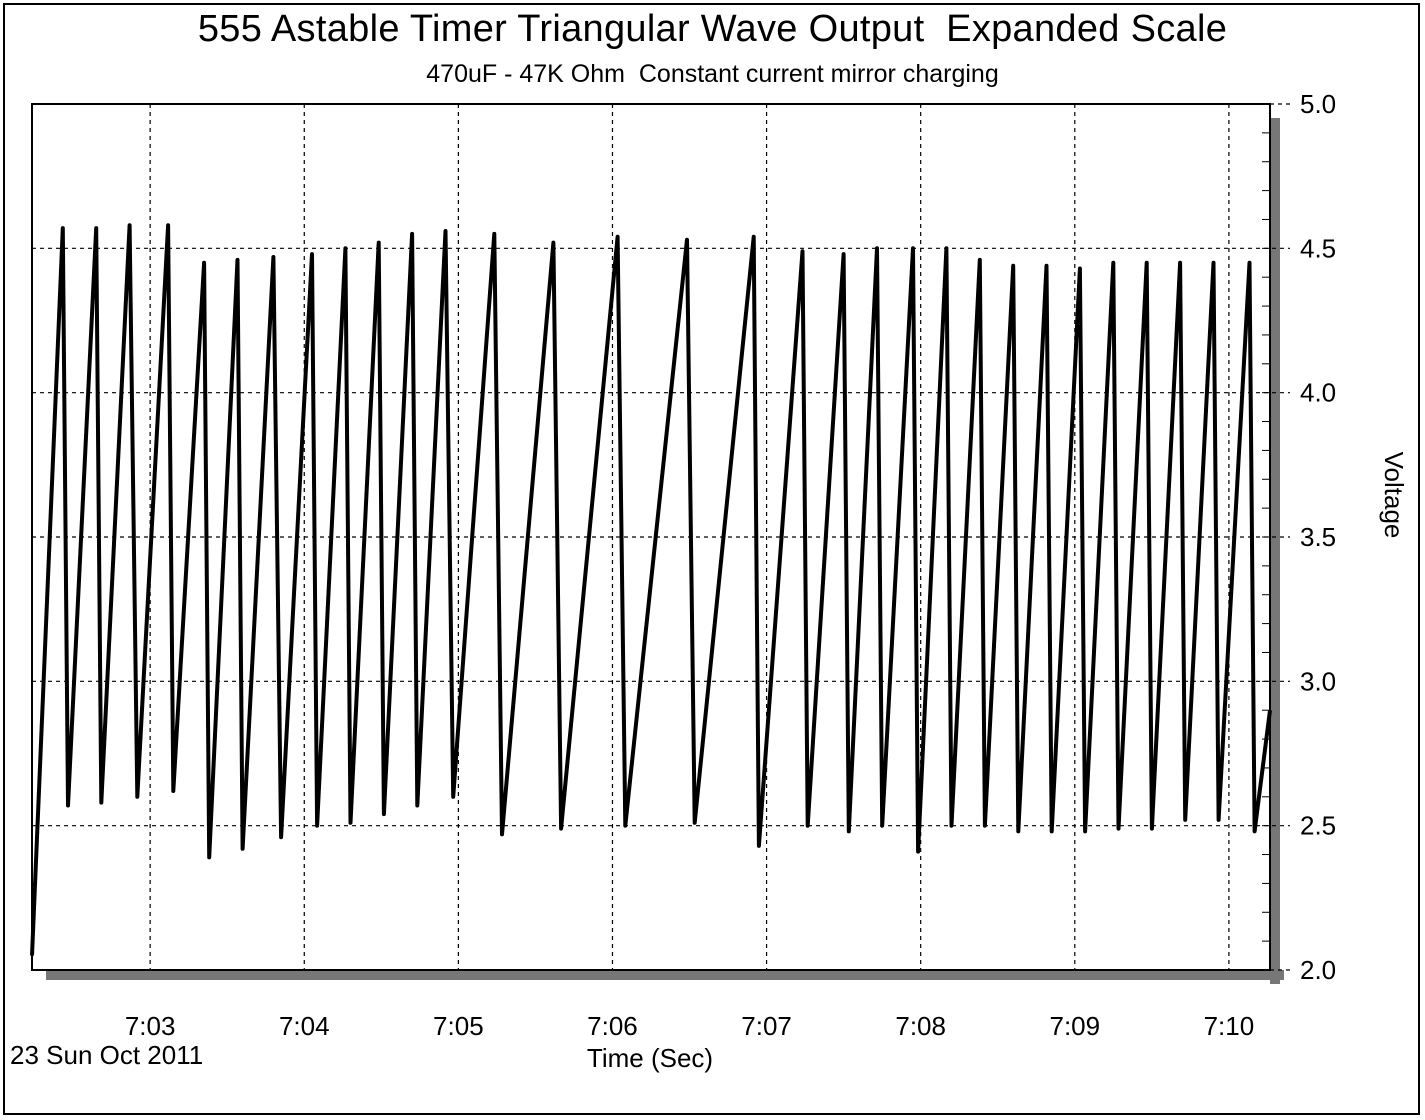 The image size is (1425, 1120). I want to click on x-tick-label-2: 7:05, so click(458, 1026).